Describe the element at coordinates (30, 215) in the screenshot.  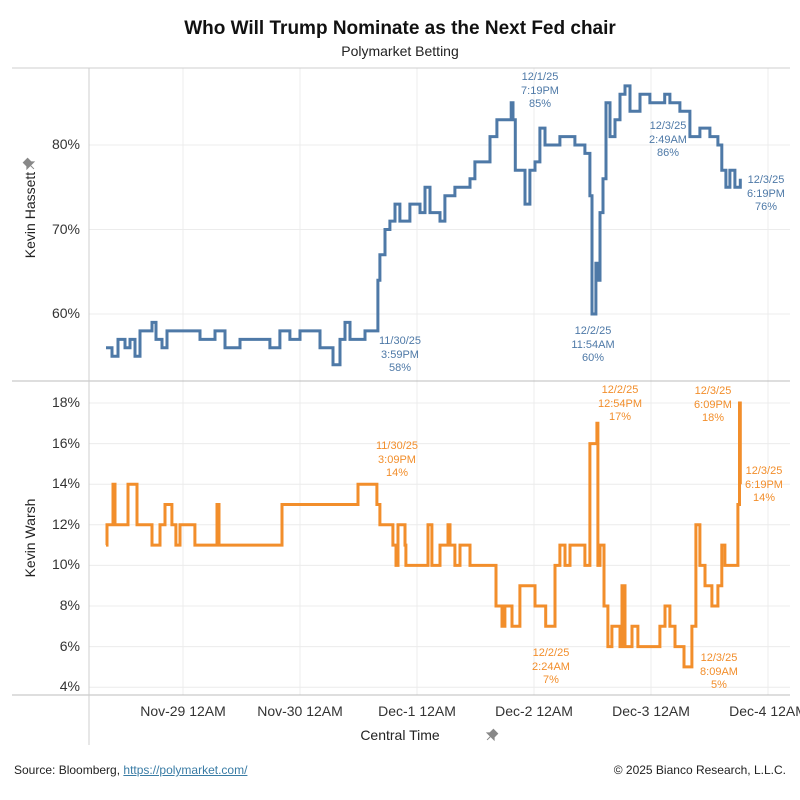
I see `y-axis-label-hassett: Kevin Hassett` at that location.